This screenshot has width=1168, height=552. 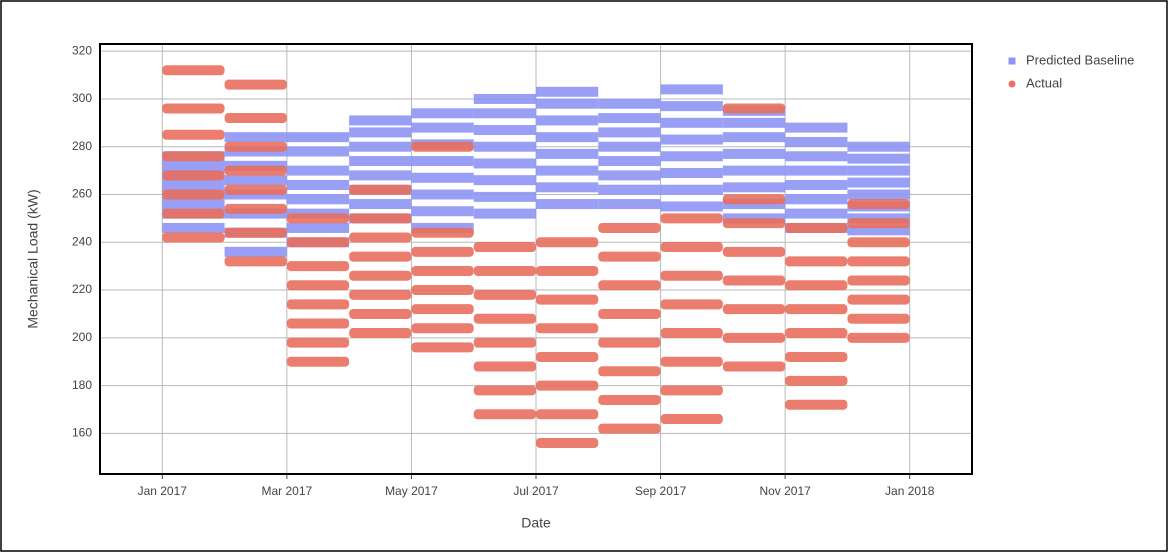 I want to click on y-tick-label: 320, so click(x=82, y=50).